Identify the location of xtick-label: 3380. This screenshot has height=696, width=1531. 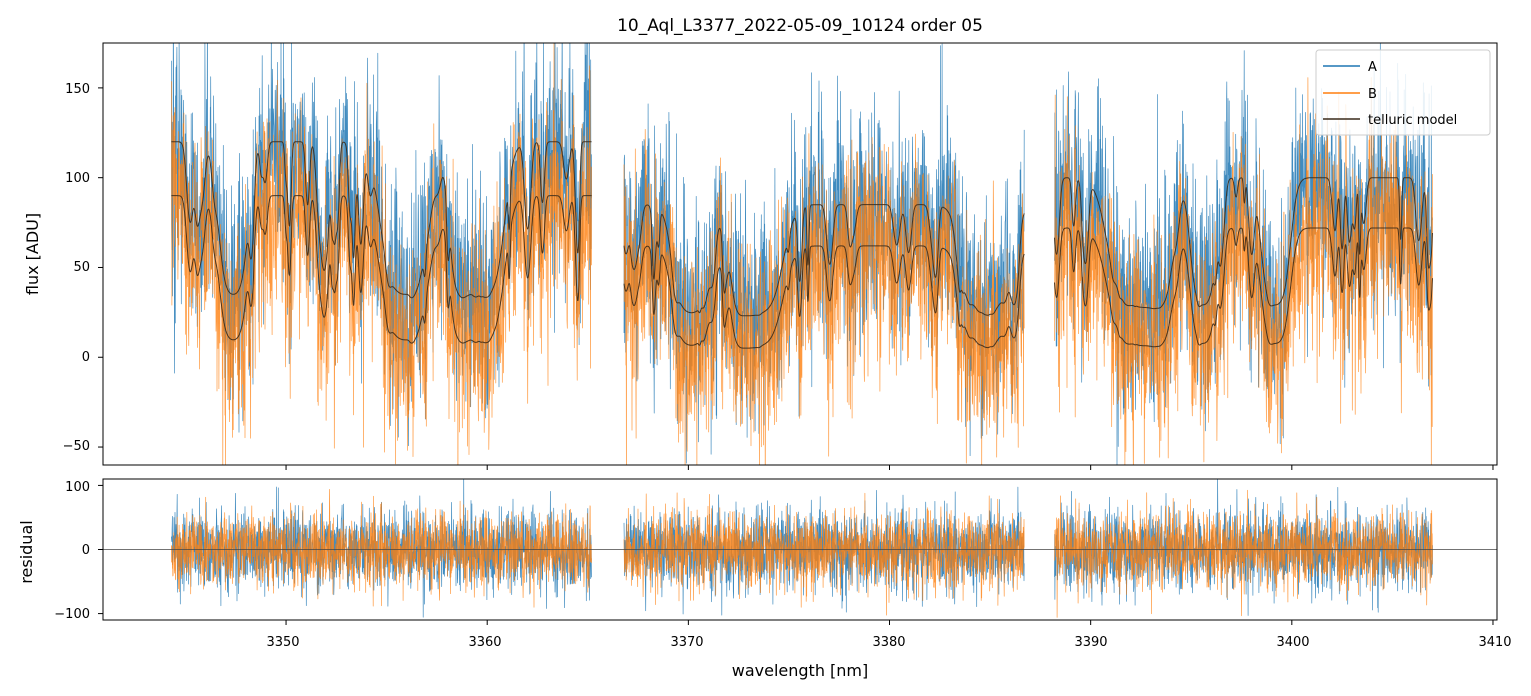
(888, 642).